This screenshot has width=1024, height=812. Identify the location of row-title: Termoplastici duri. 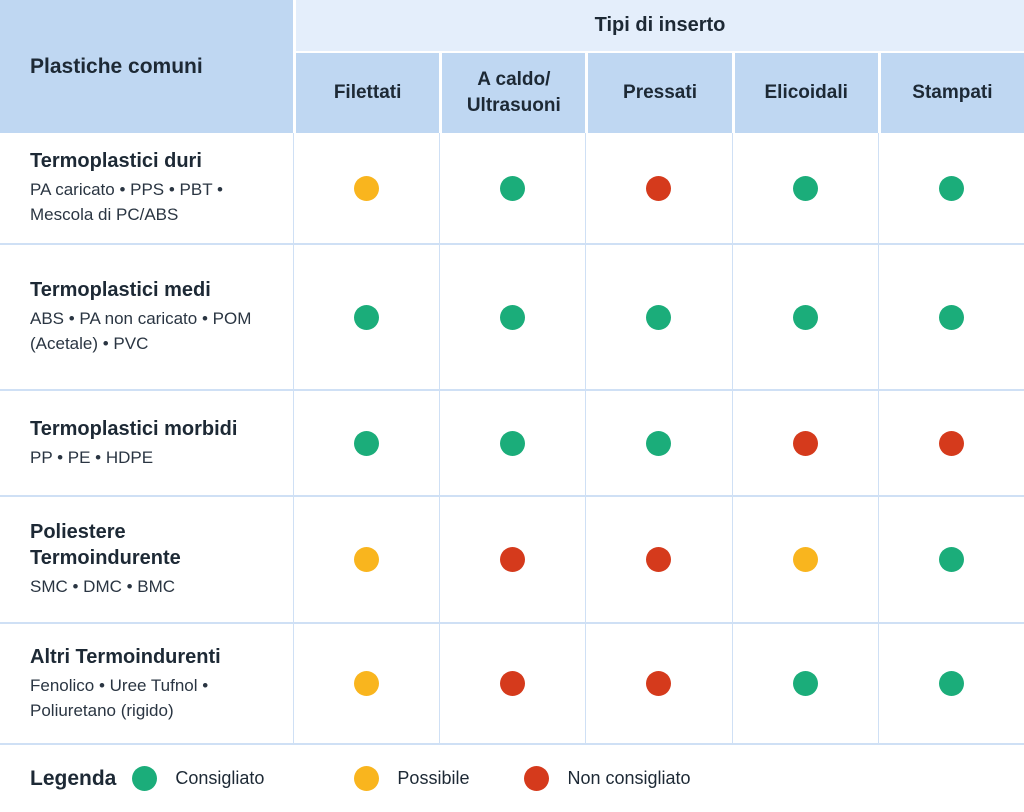
(116, 161).